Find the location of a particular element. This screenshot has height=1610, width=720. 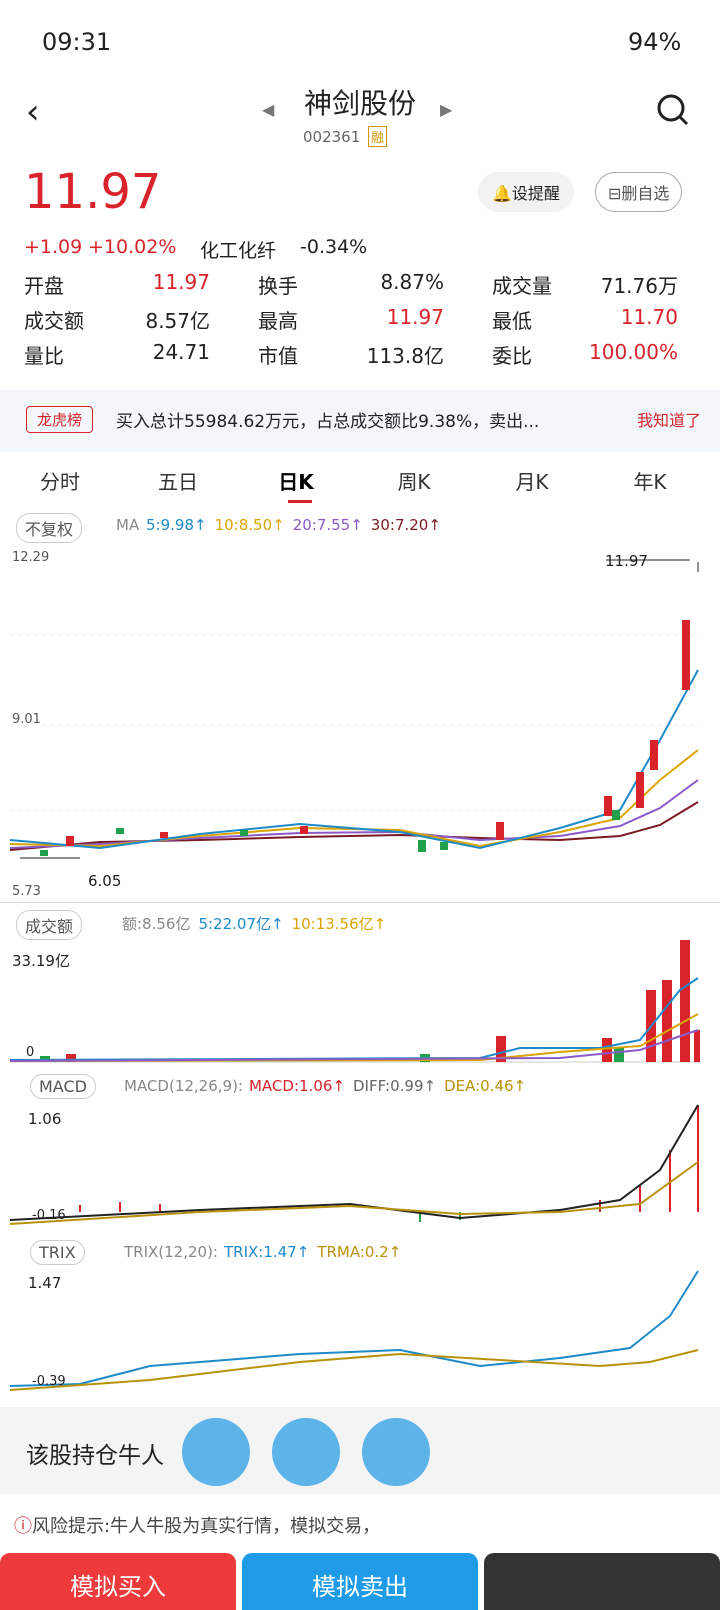

indicator-item: DIFF:0.99↑ is located at coordinates (394, 1086).